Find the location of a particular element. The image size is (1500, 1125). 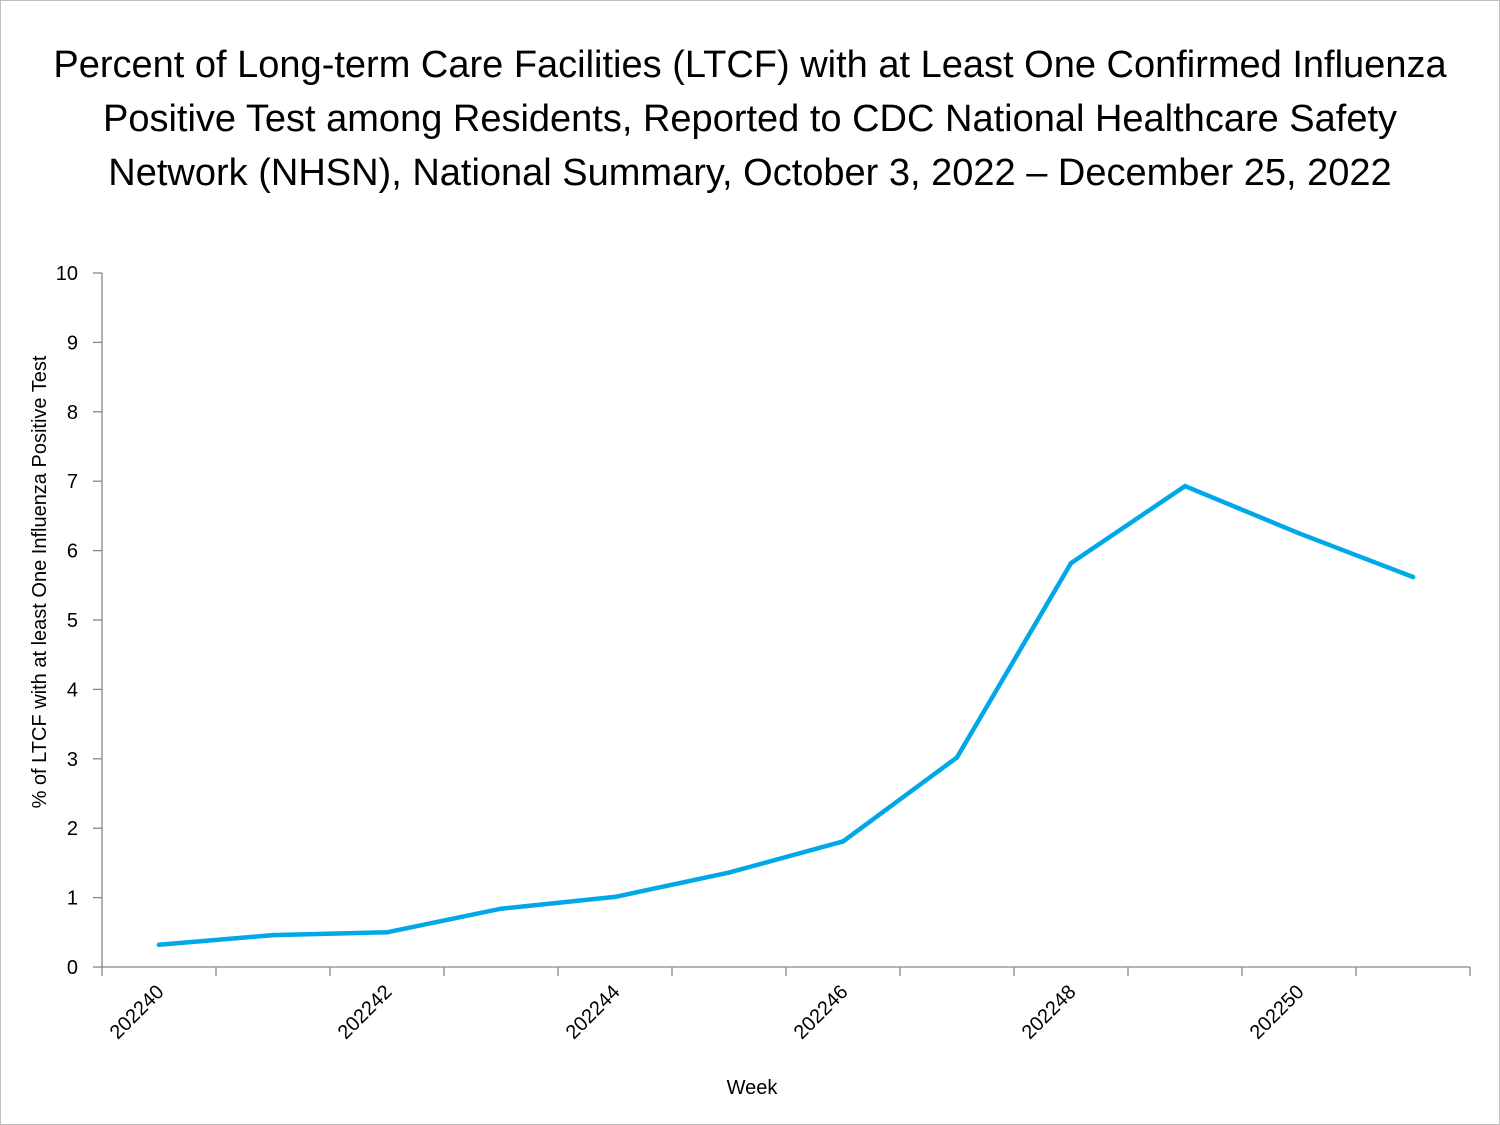

y-tick-label: 8 is located at coordinates (72, 413).